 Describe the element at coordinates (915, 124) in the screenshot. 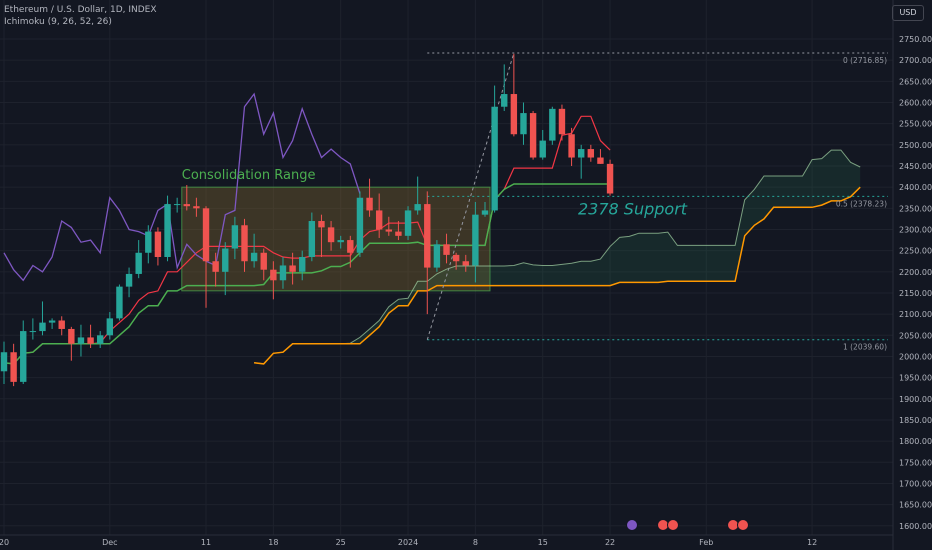

I see `price-tick-label: 2550.00` at that location.